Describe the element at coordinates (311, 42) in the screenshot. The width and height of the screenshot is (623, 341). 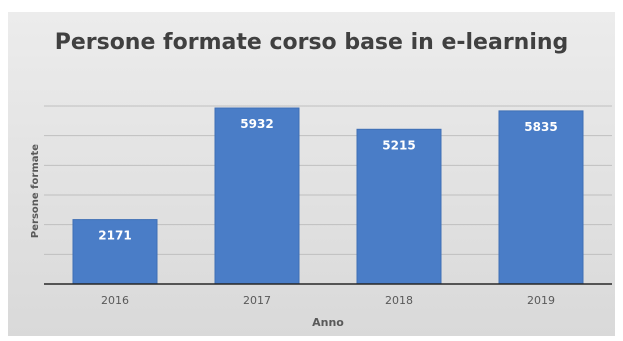
I see `chart-title: Persone formate corso base in e-learning` at that location.